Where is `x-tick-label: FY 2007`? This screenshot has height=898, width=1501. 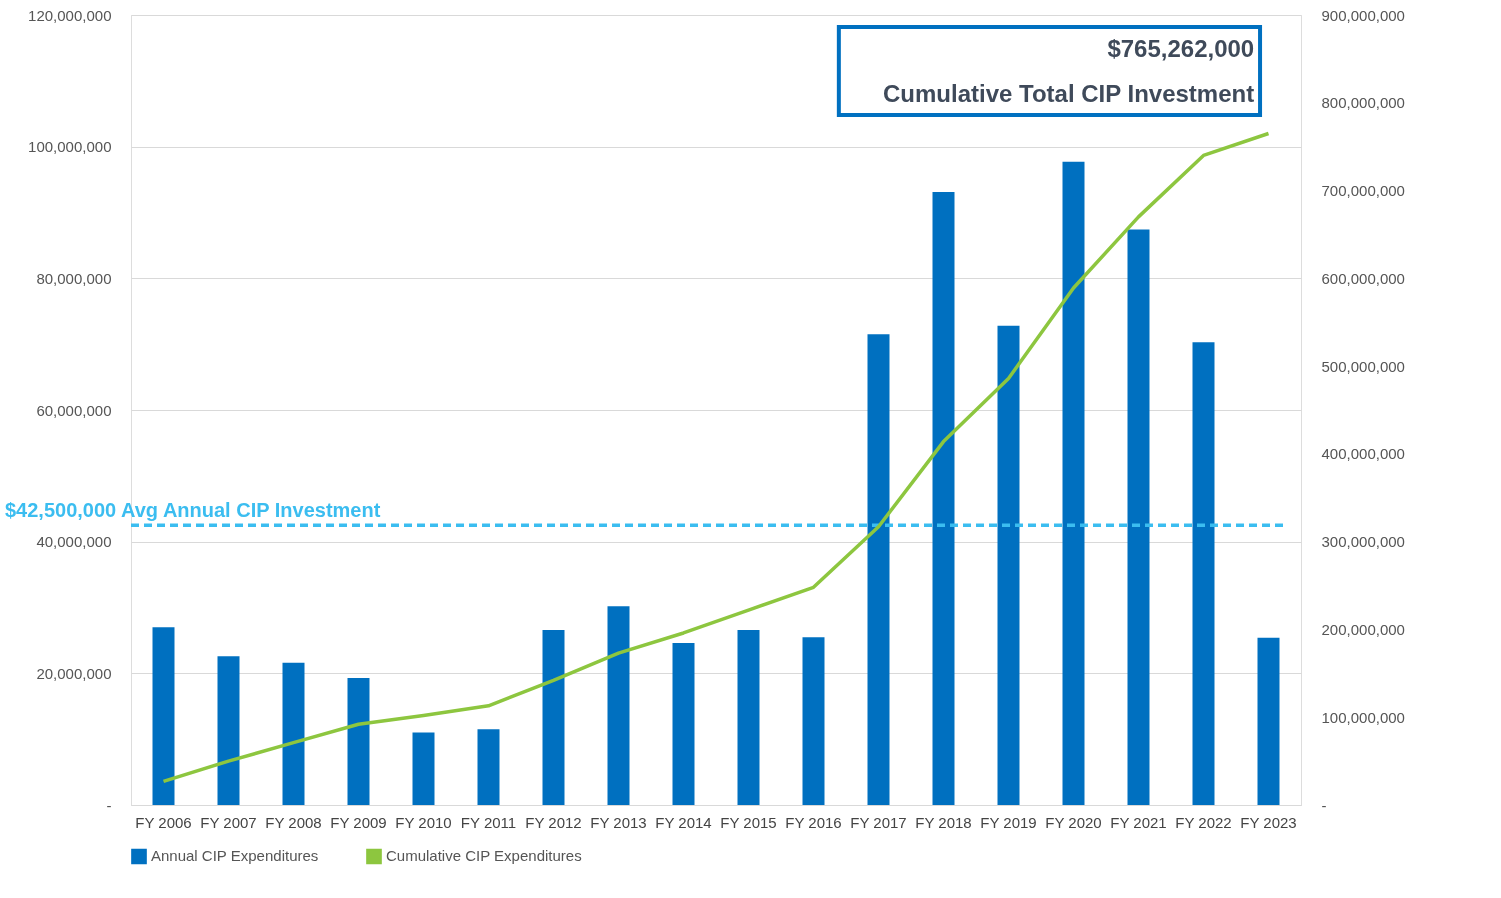 x-tick-label: FY 2007 is located at coordinates (228, 822).